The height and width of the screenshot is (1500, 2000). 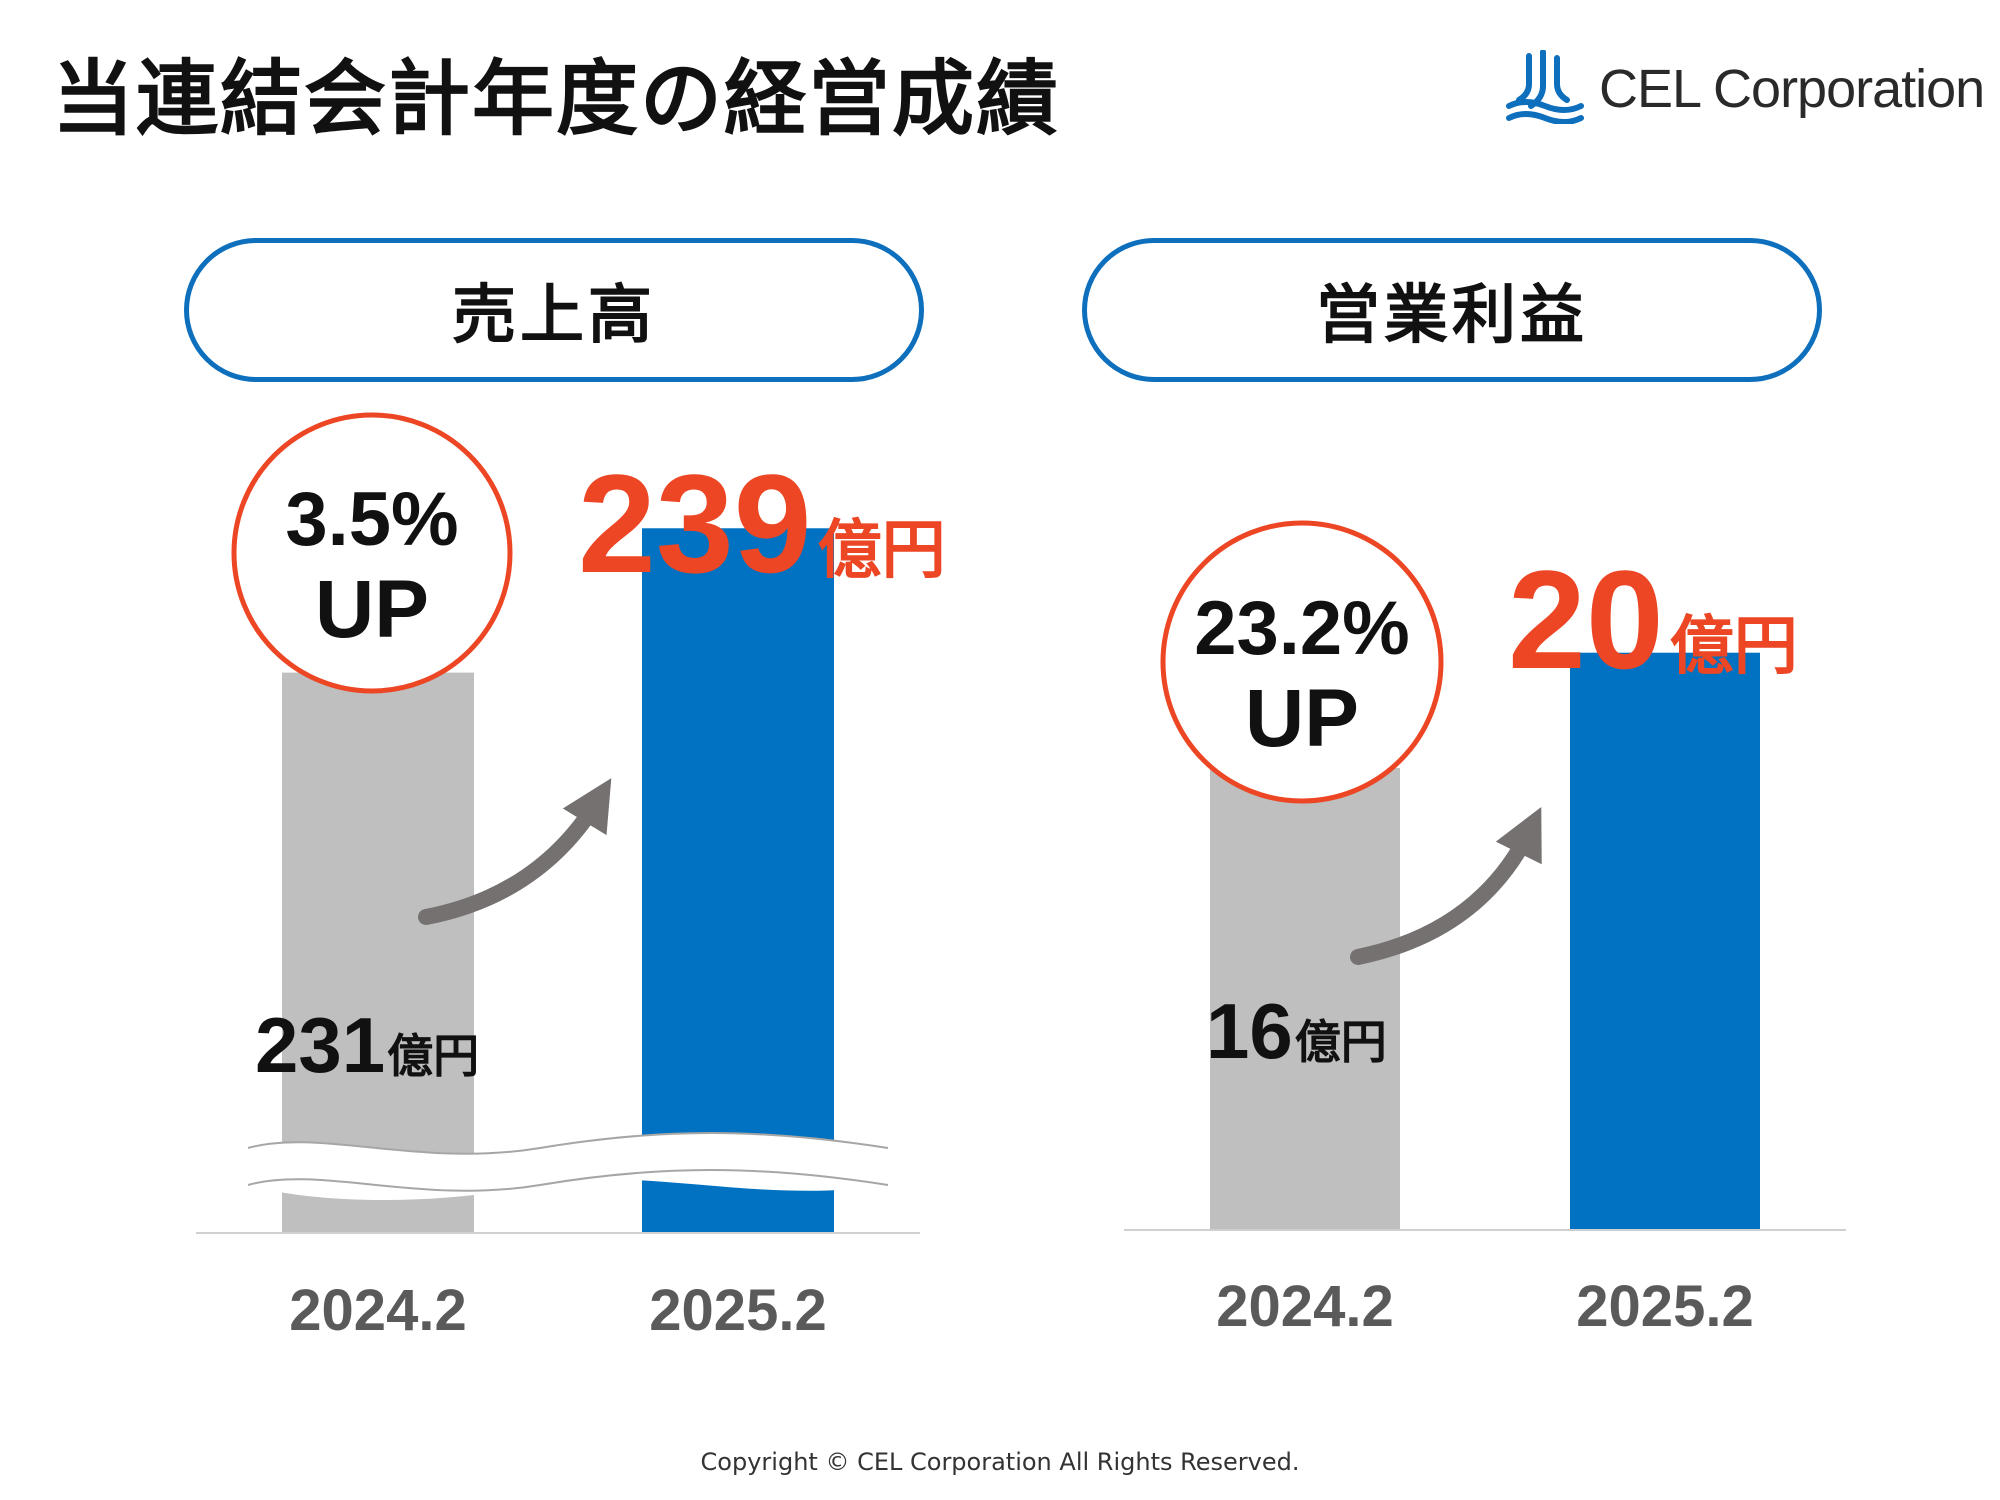 I want to click on sales-title-pill: 売上高, so click(x=554, y=310).